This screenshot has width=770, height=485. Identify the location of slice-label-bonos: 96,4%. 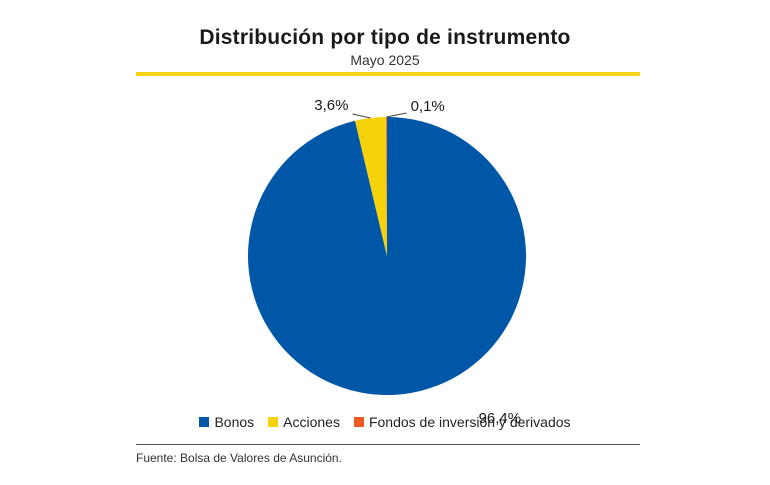
(500, 418).